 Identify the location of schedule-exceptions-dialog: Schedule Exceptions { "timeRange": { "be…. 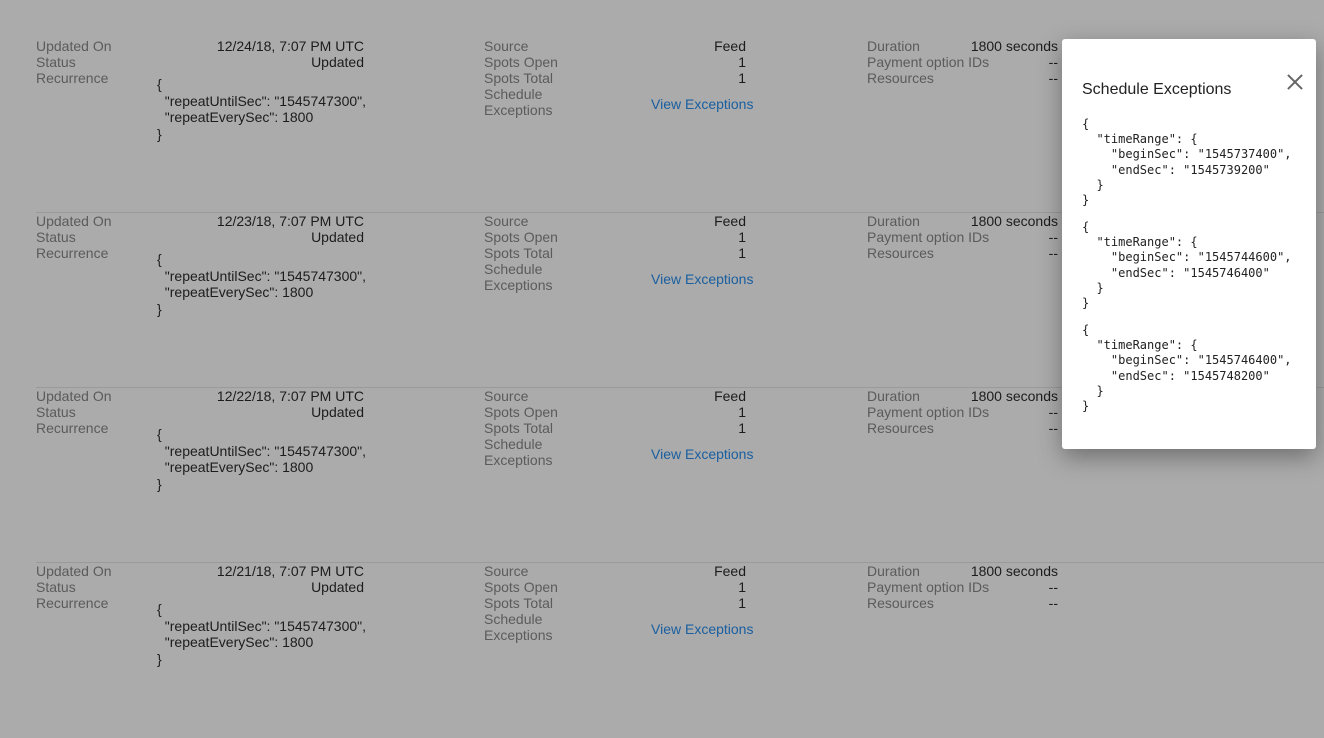
(1189, 244).